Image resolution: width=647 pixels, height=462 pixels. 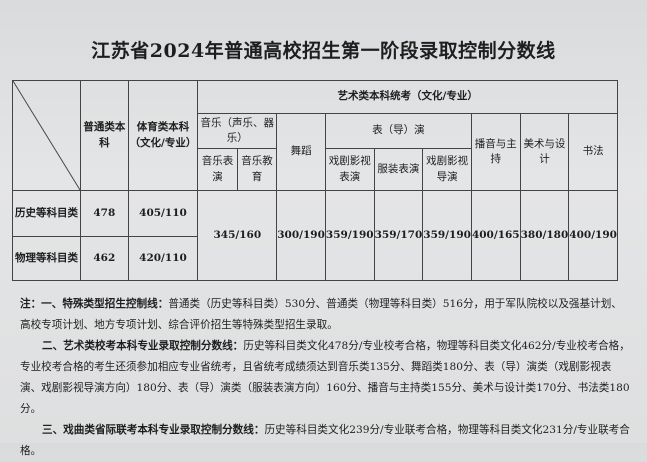 What do you see at coordinates (544, 235) in the screenshot?
I see `cell-fine-arts: 380/180` at bounding box center [544, 235].